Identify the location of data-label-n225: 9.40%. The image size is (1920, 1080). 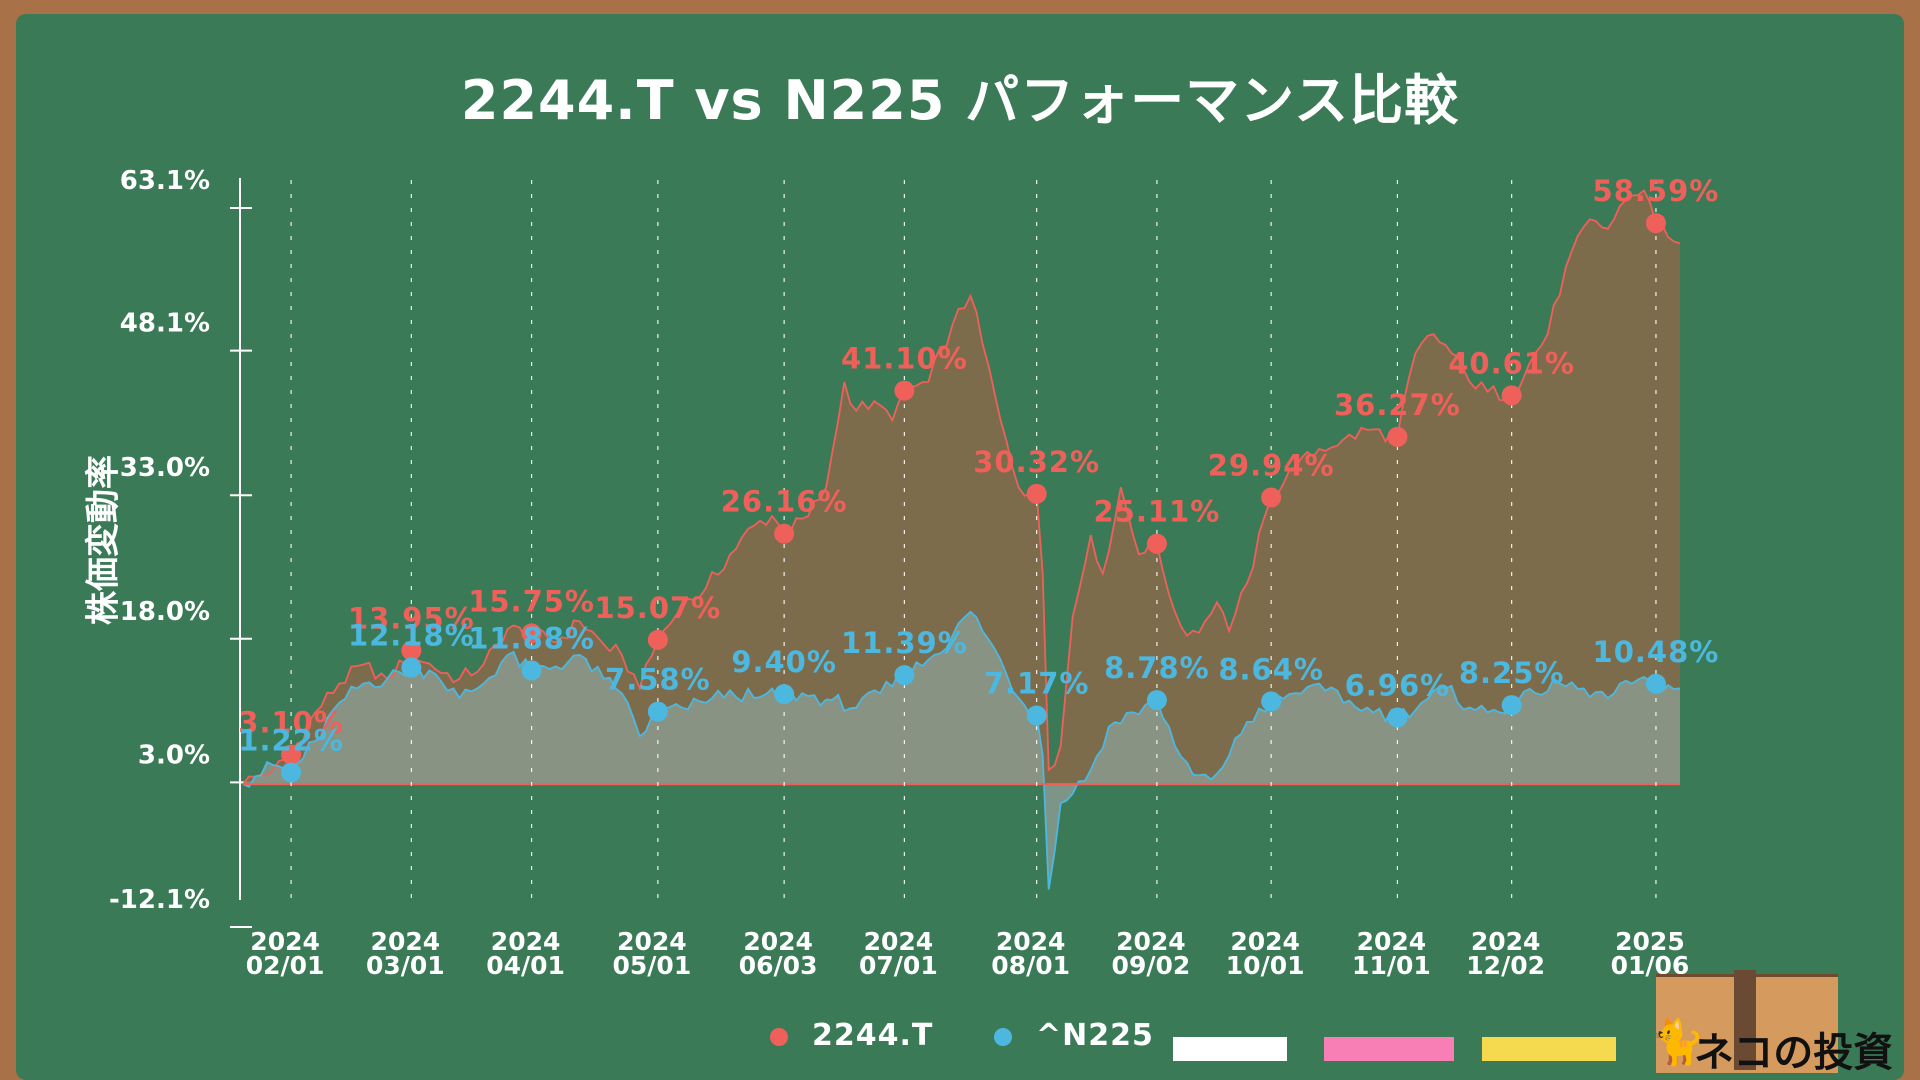
(784, 662).